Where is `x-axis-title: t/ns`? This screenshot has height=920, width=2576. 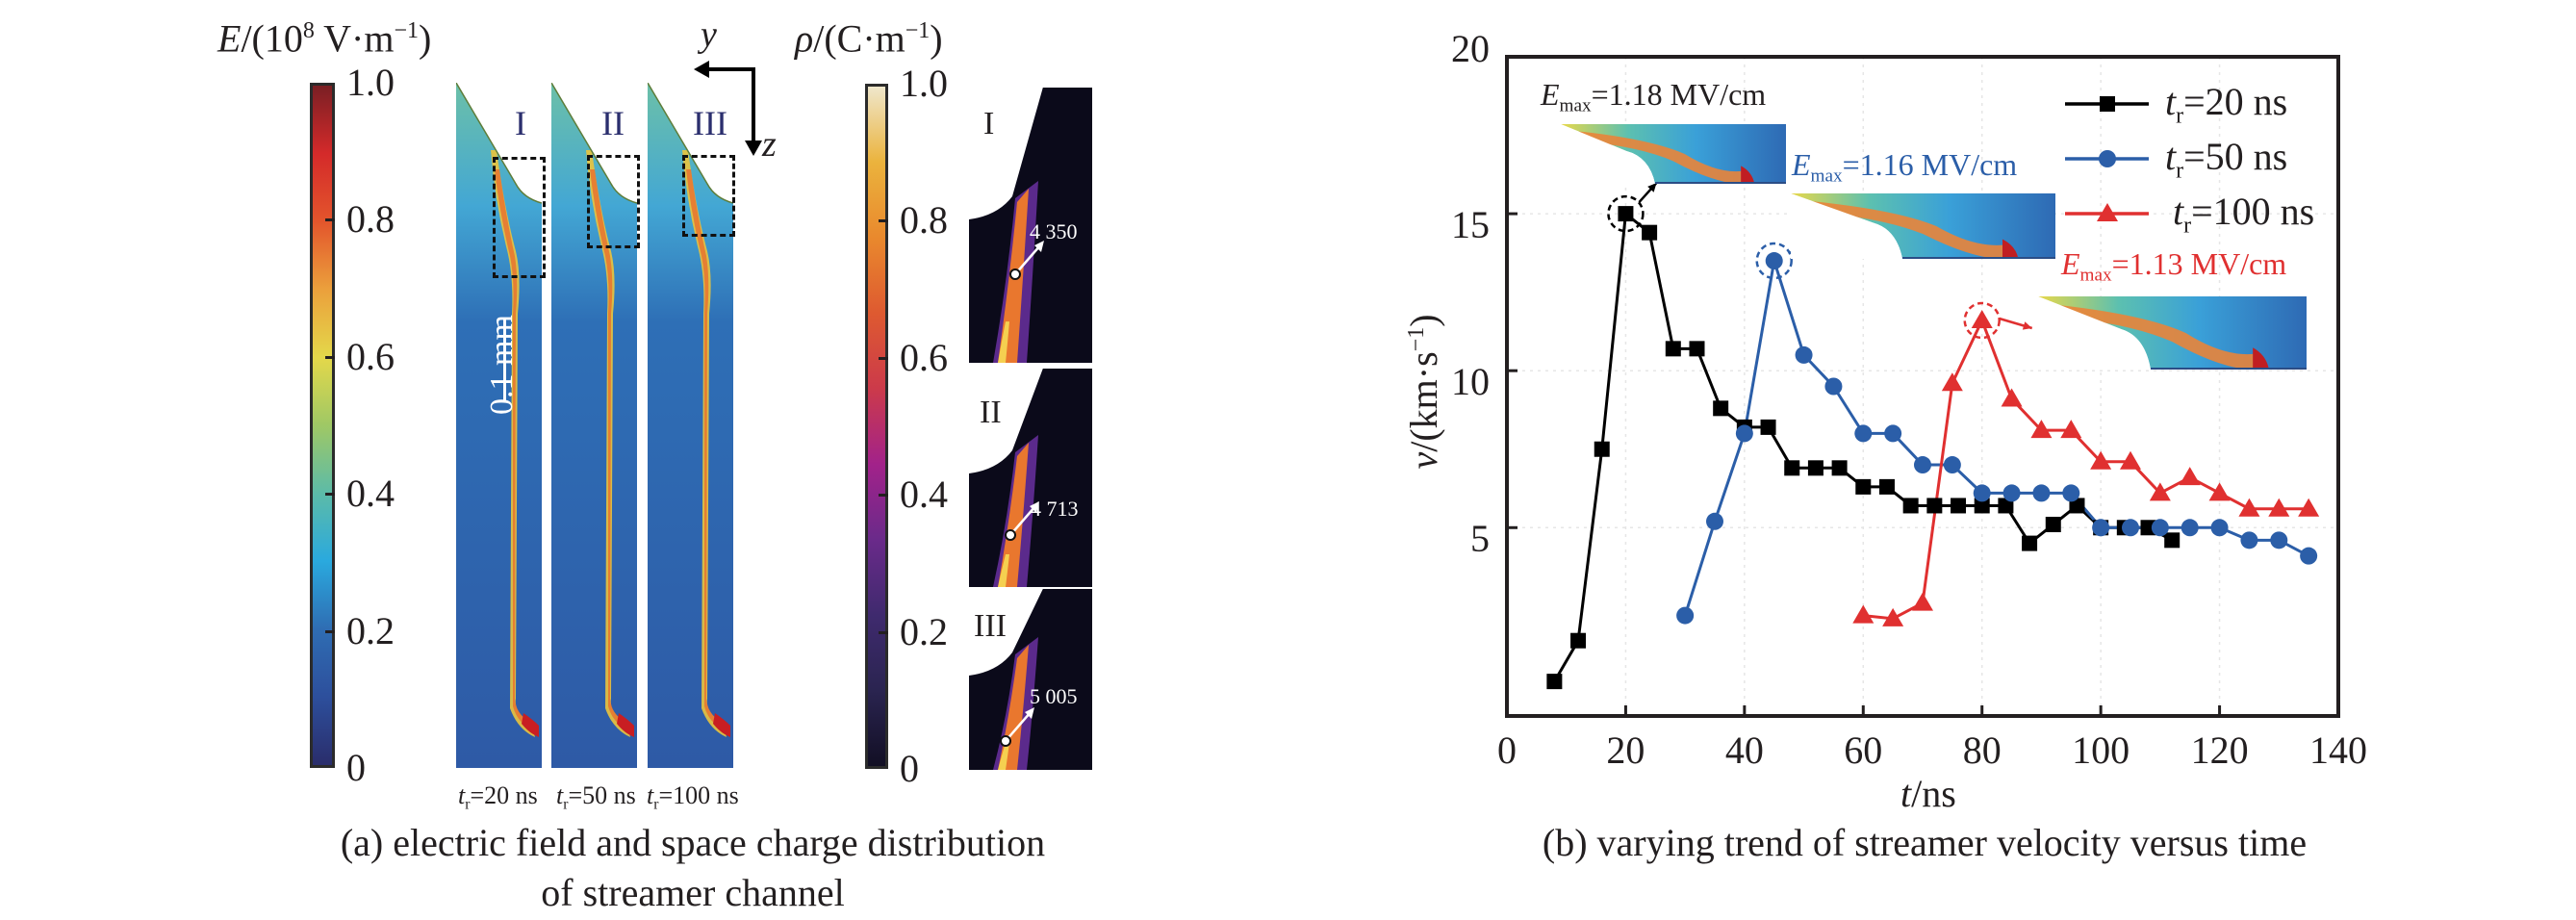
x-axis-title: t/ns is located at coordinates (1928, 794).